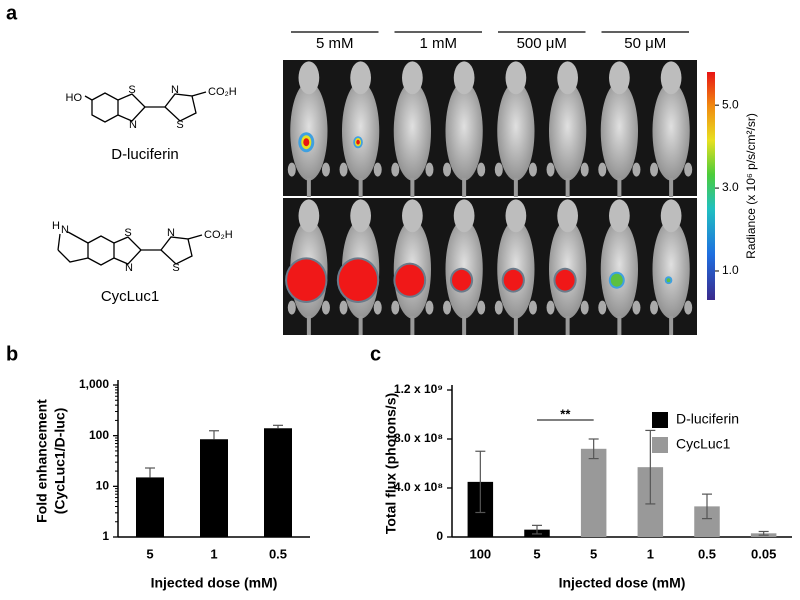 The image size is (800, 600). What do you see at coordinates (707, 553) in the screenshot?
I see `x-tick-label: 0.5` at bounding box center [707, 553].